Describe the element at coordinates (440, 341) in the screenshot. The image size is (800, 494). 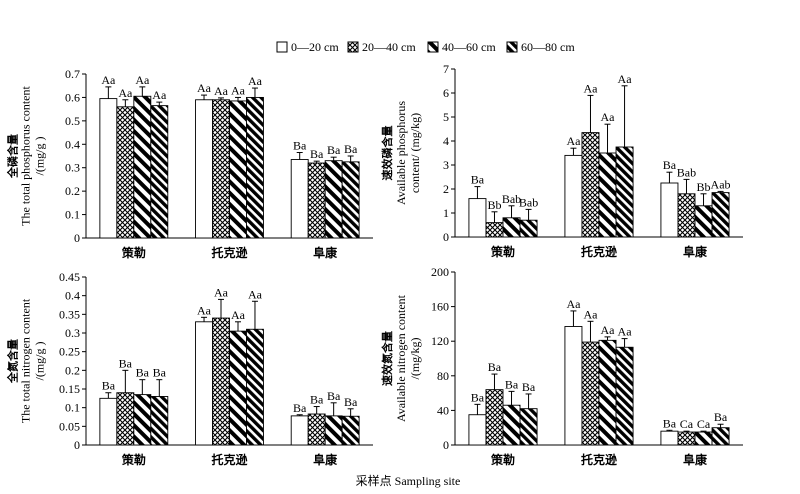
I see `y-tick-label: 120` at that location.